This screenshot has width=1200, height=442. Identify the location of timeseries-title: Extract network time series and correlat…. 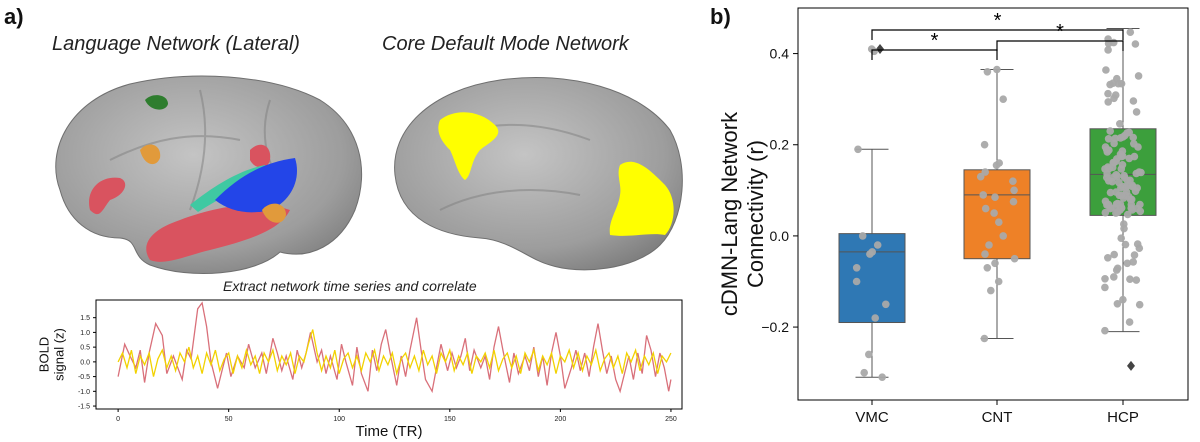
(350, 286).